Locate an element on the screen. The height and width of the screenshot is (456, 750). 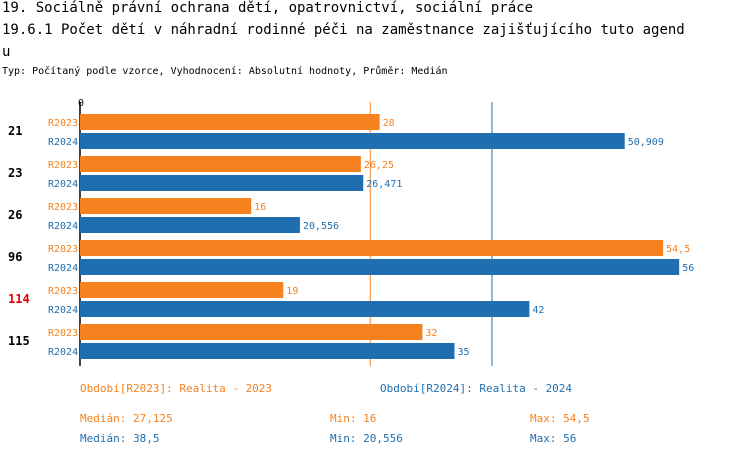
value-label-r2024-96: 56 is located at coordinates (688, 268).